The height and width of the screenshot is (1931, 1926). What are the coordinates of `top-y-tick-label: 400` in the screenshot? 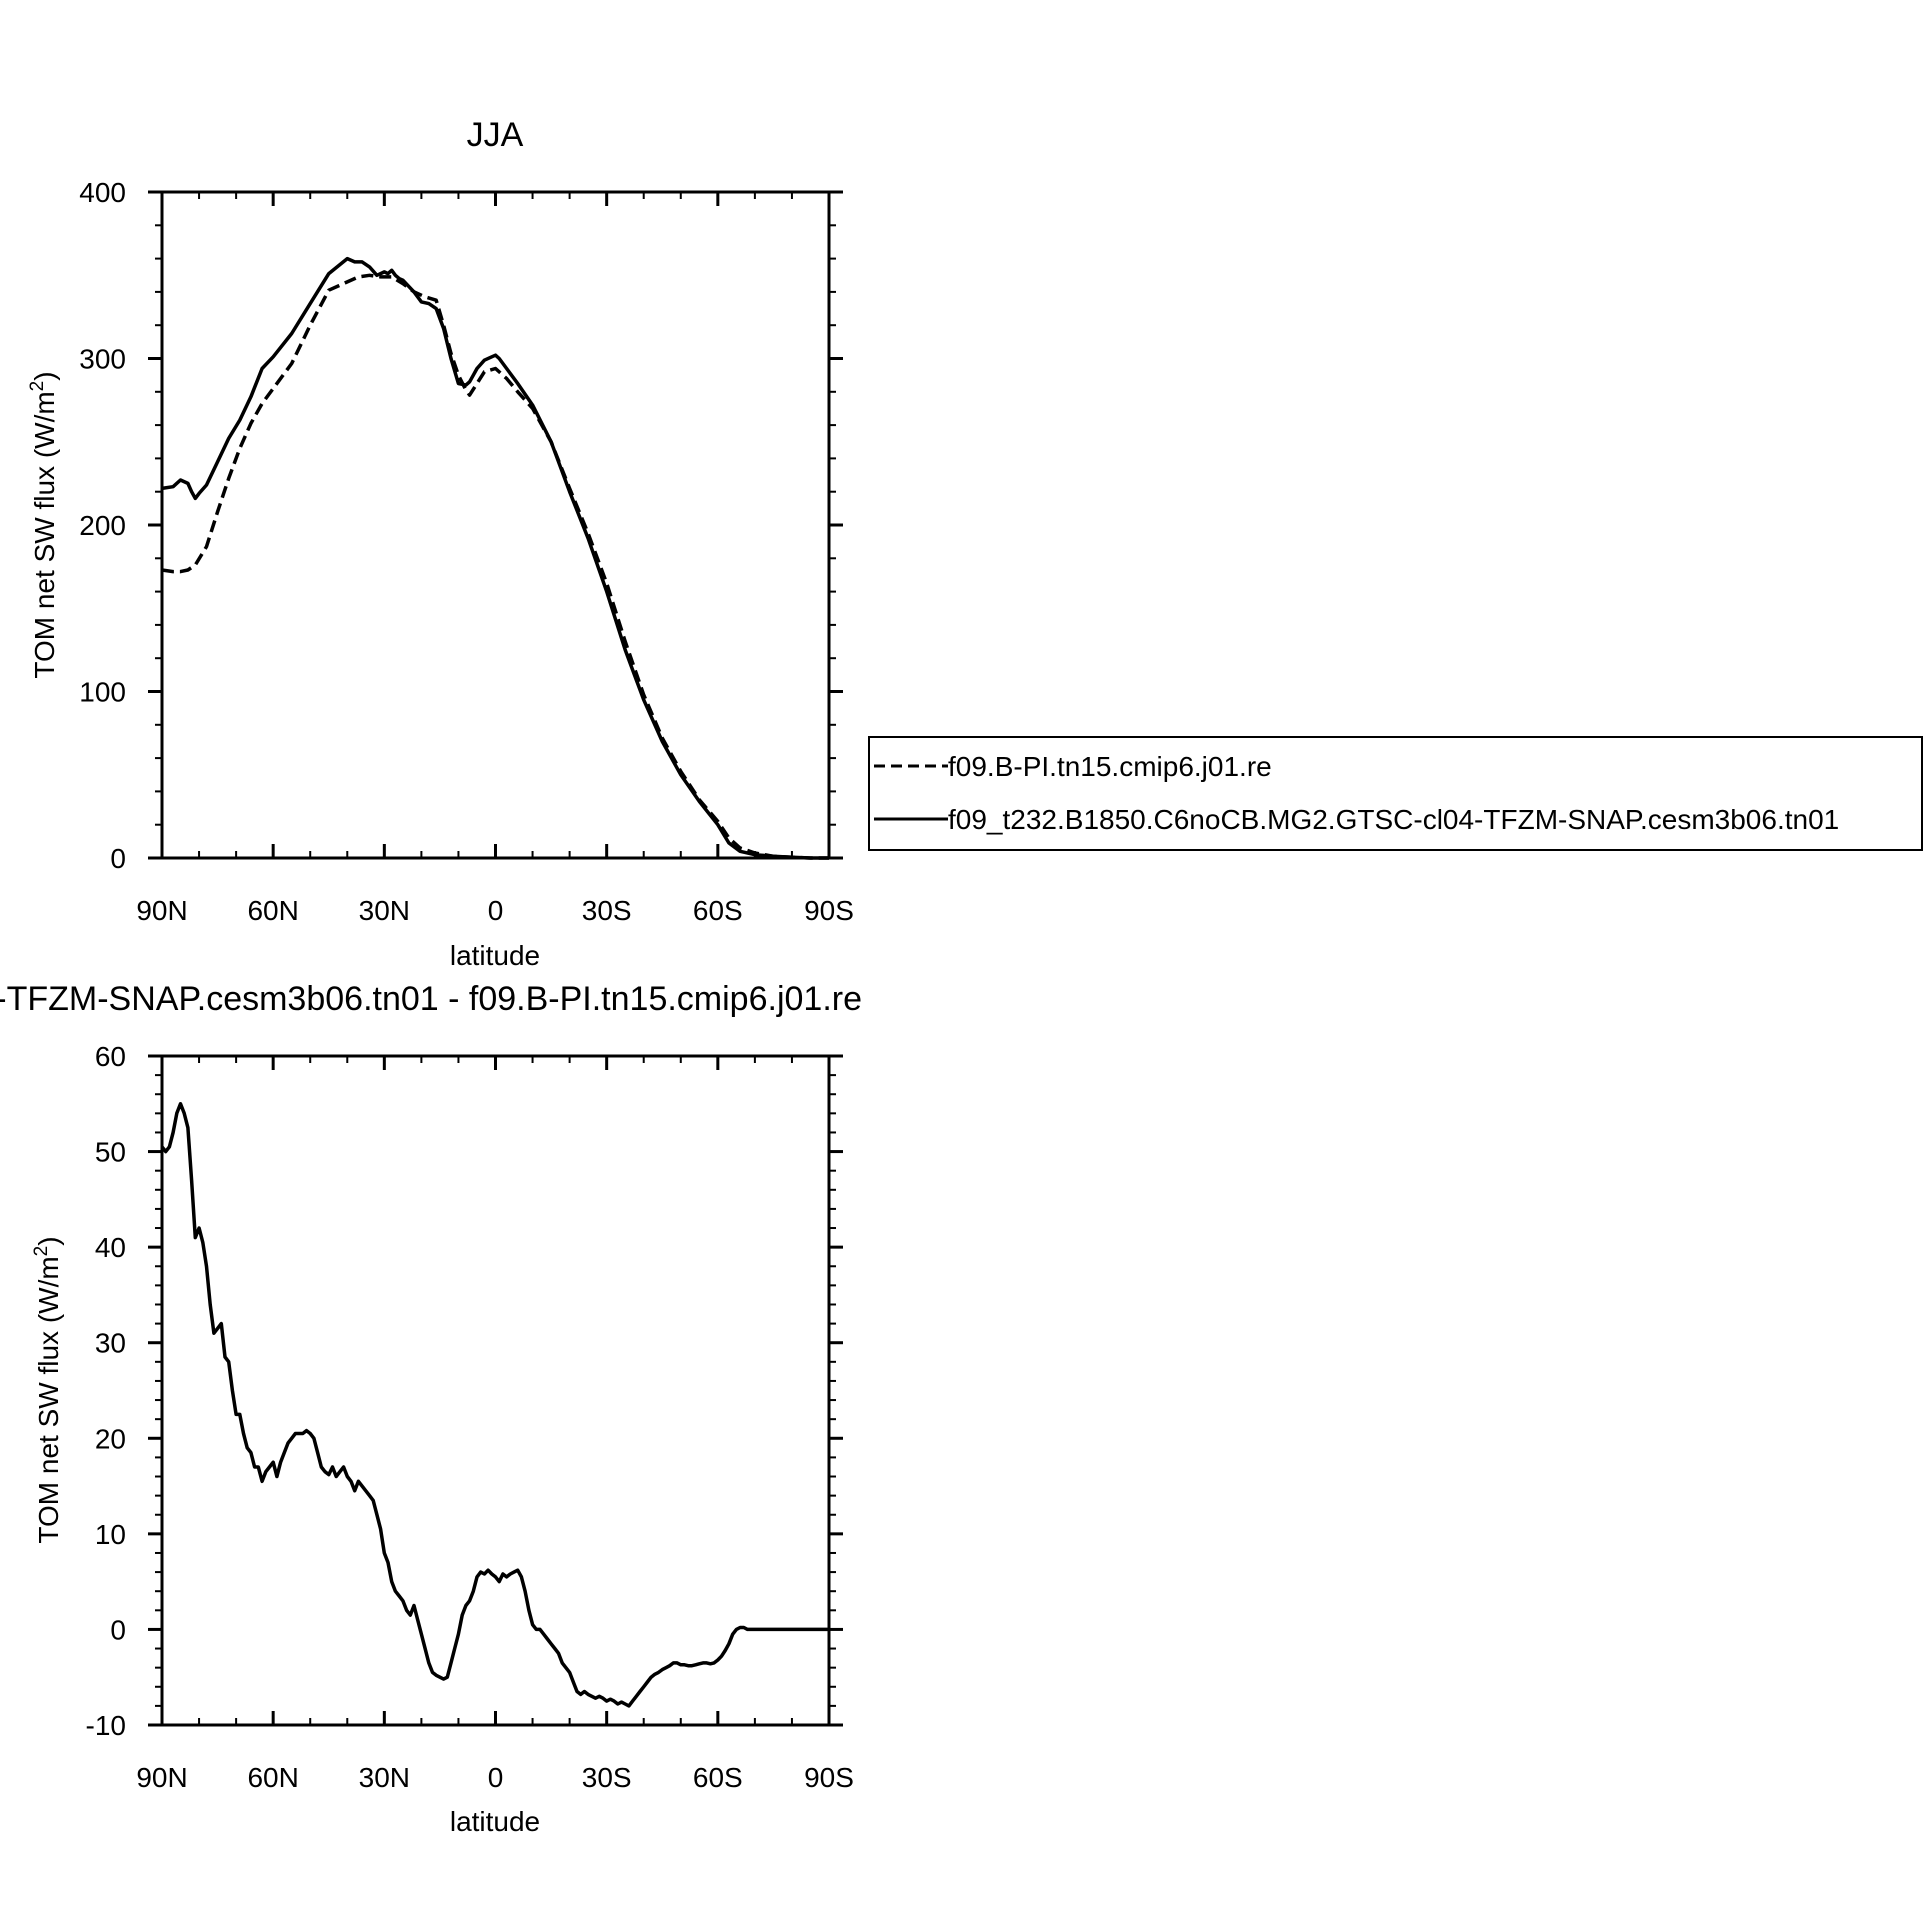 It's located at (102, 192).